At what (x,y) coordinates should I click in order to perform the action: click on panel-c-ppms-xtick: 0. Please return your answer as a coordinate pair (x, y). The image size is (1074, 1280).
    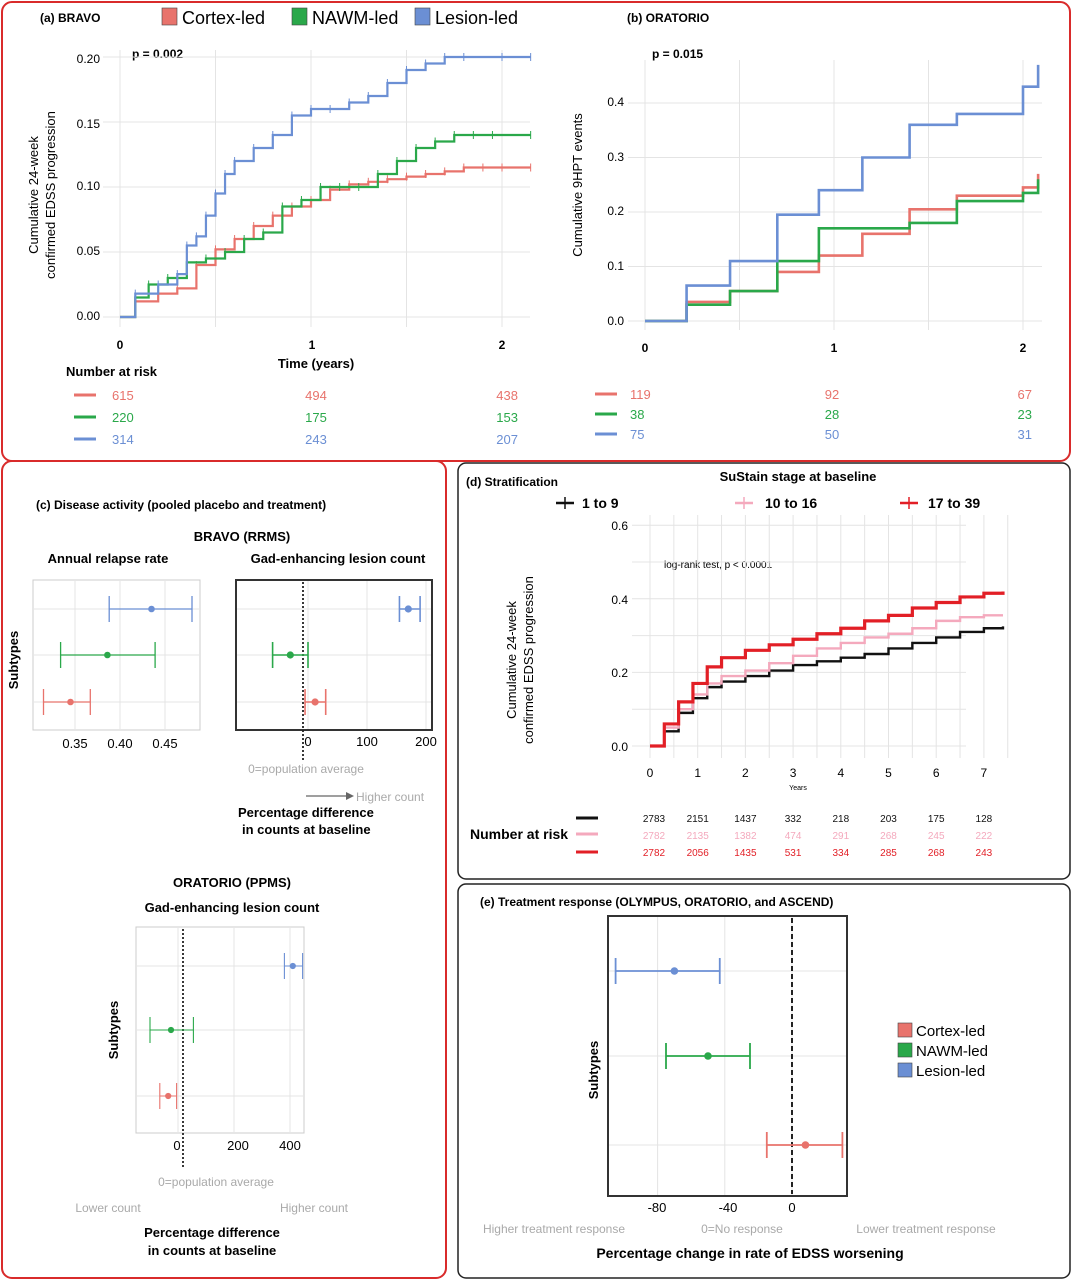
    Looking at the image, I should click on (176, 1145).